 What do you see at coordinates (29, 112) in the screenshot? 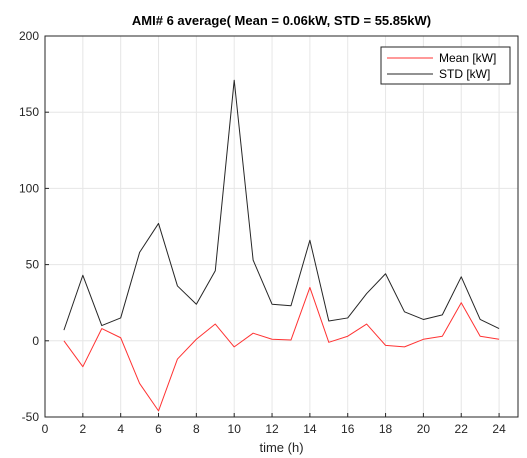
I see `y-tick-label: 150` at bounding box center [29, 112].